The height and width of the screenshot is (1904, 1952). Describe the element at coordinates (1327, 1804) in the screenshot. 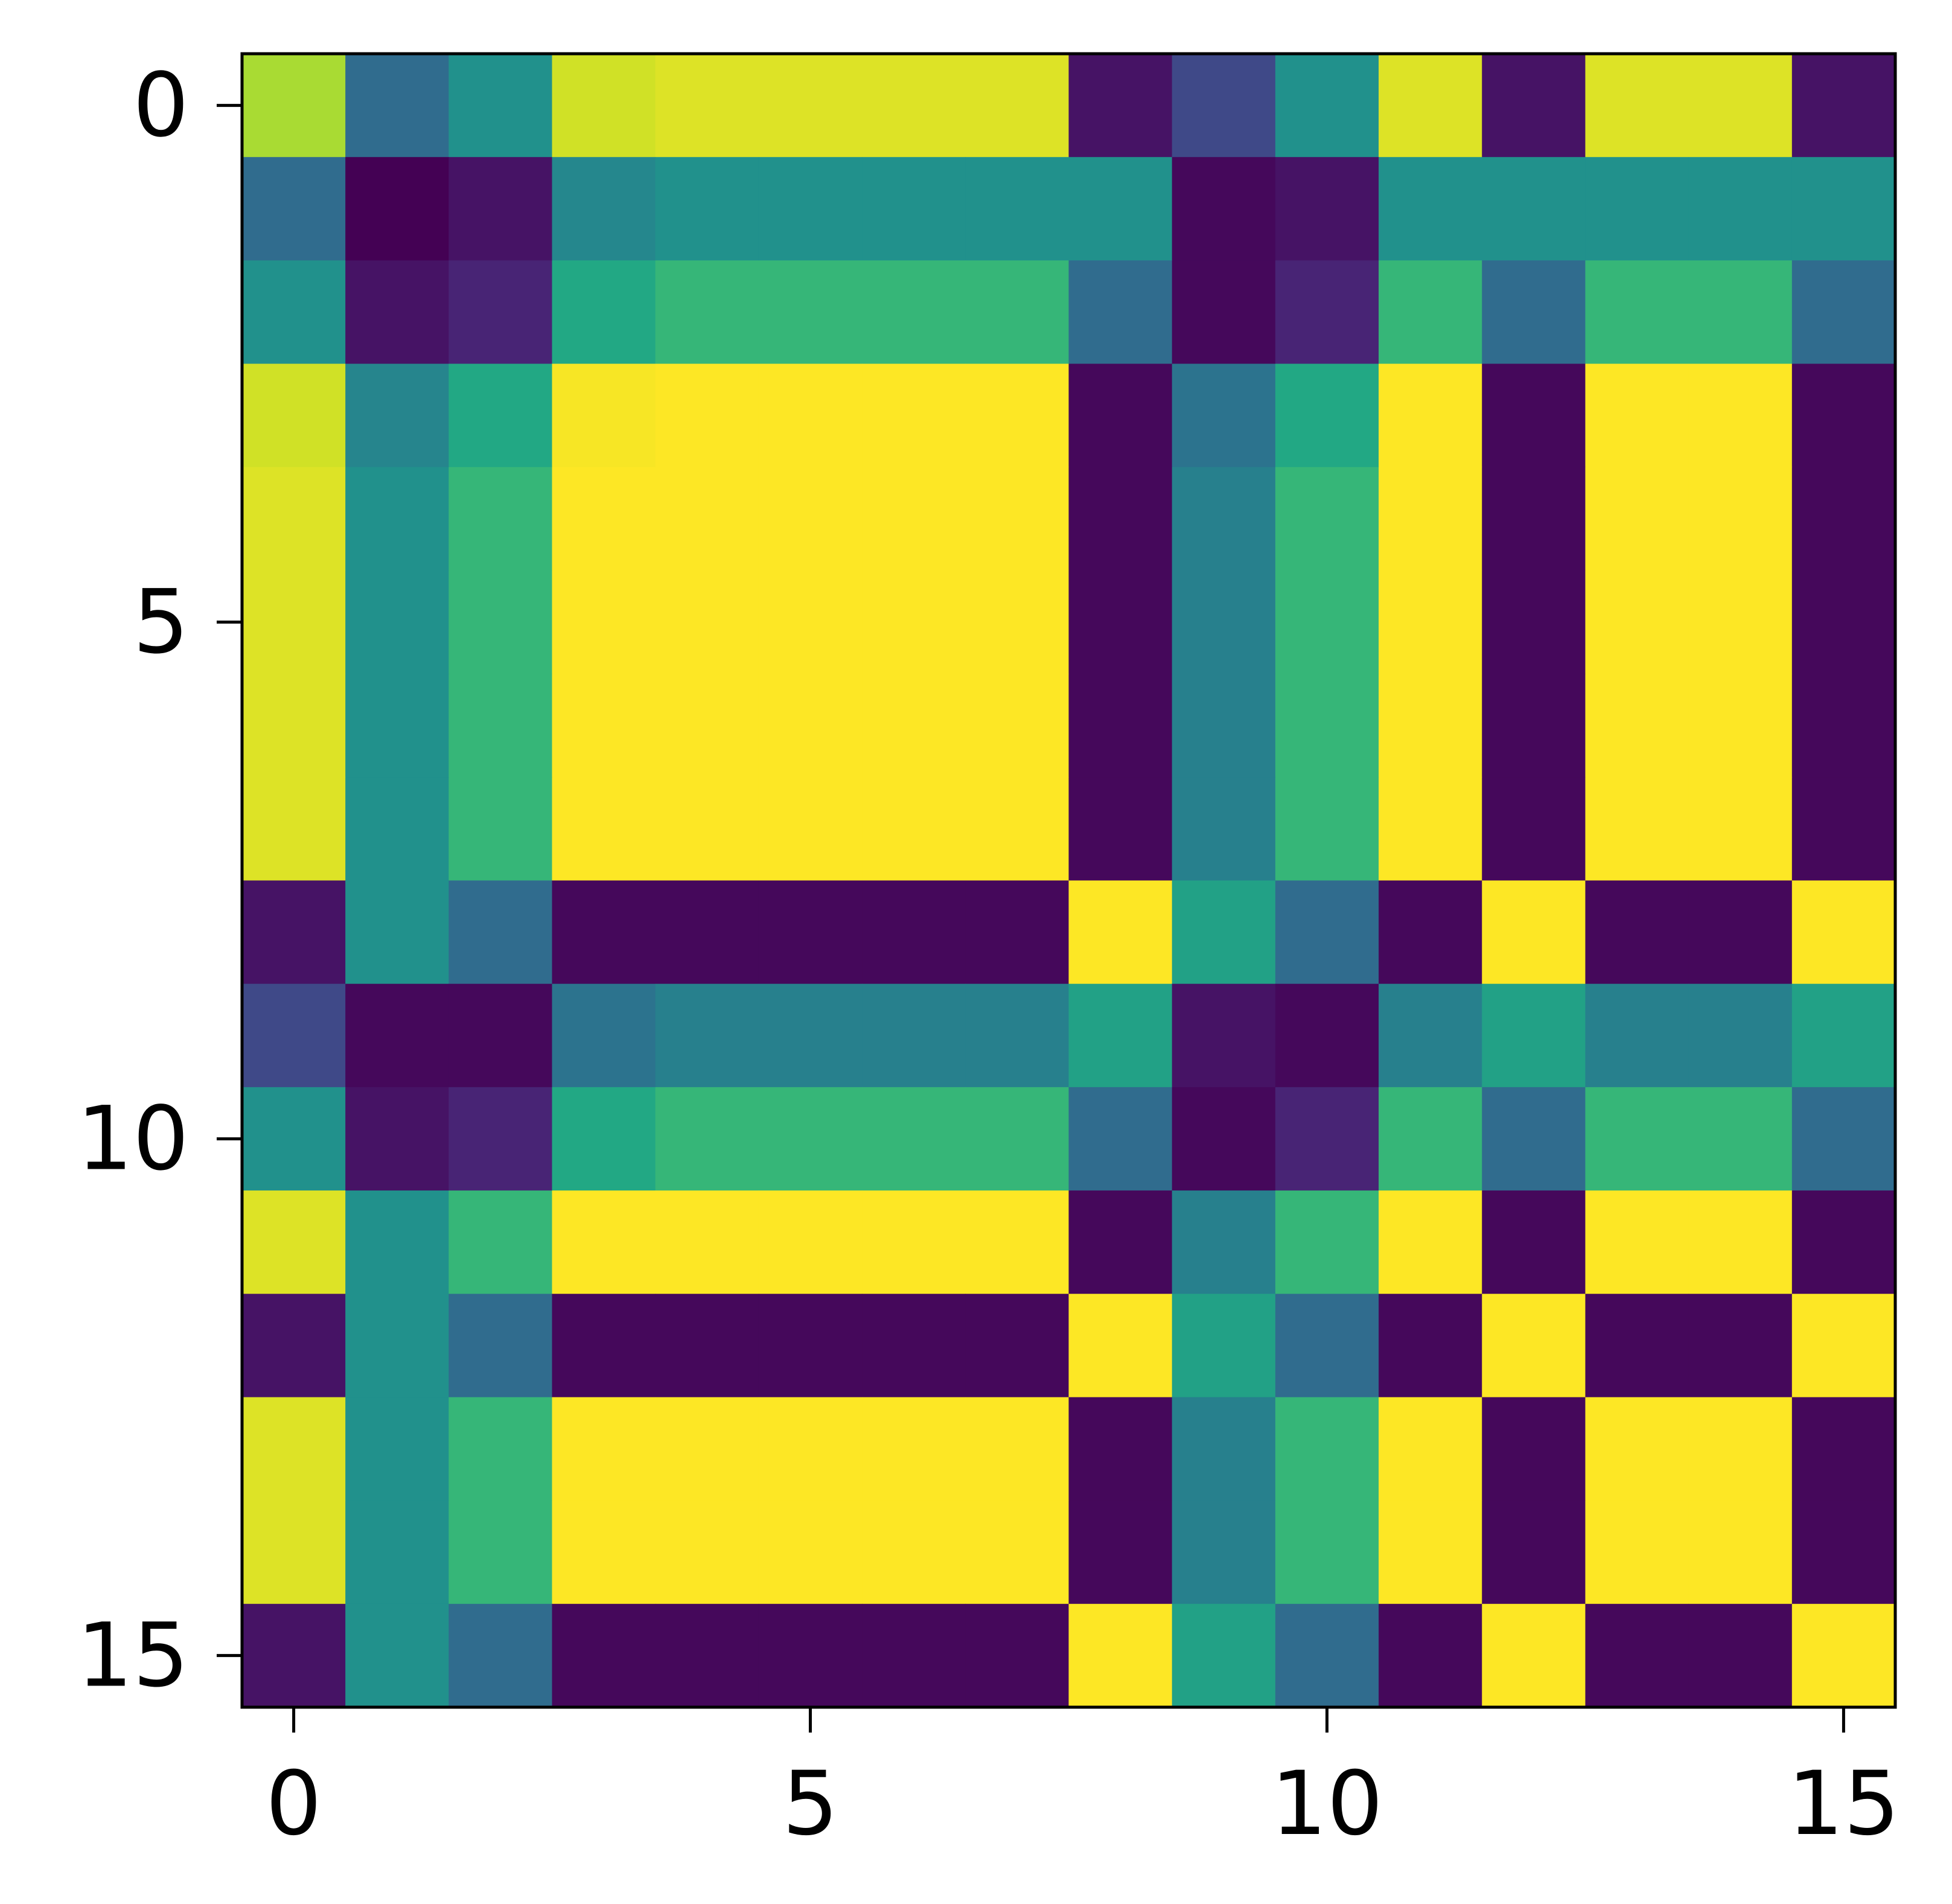

I see `x-tick-label: 10` at that location.